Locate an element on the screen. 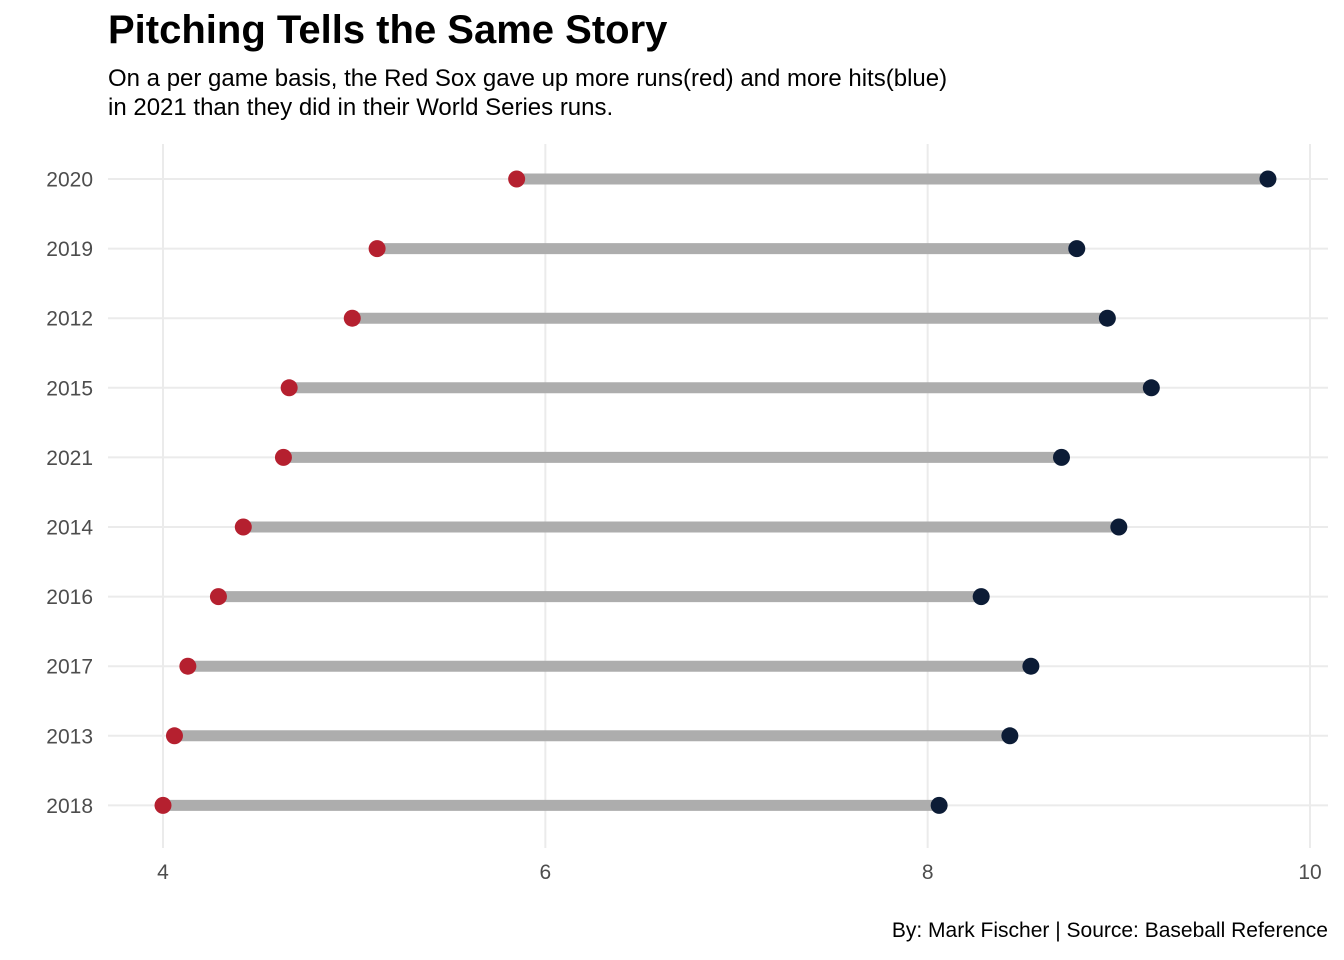  y-tick-label-2021: 2021 is located at coordinates (69, 458).